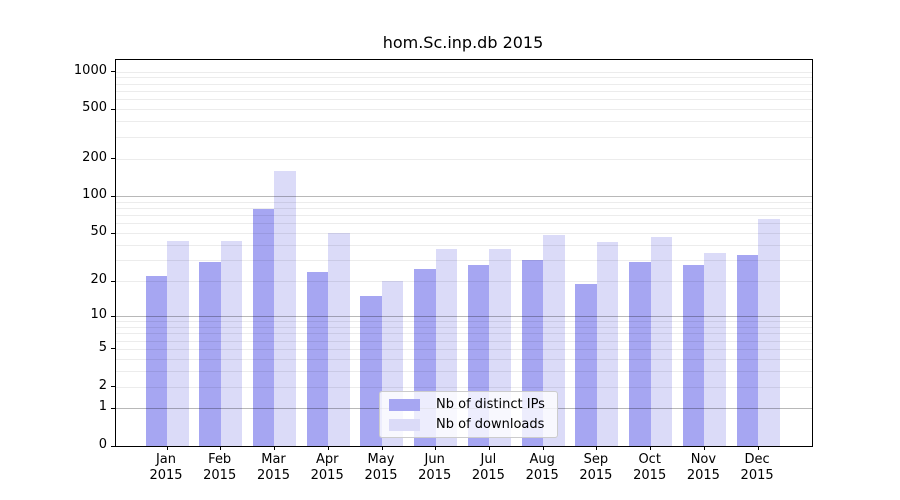 Image resolution: width=900 pixels, height=500 pixels. Describe the element at coordinates (166, 459) in the screenshot. I see `month-label: Jan` at that location.